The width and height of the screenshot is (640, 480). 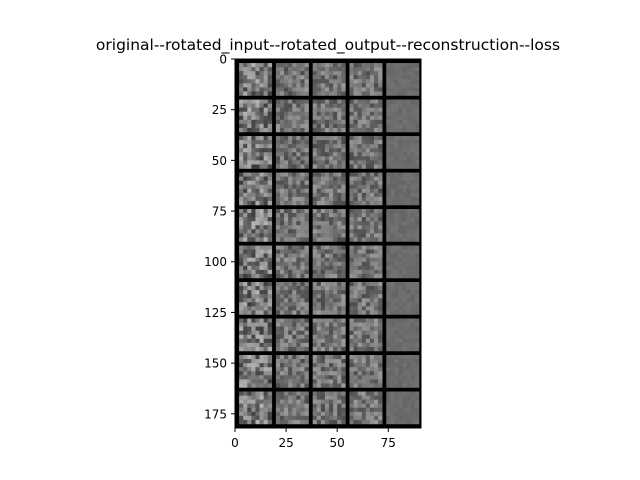 What do you see at coordinates (223, 60) in the screenshot?
I see `y-tick-label: 0` at bounding box center [223, 60].